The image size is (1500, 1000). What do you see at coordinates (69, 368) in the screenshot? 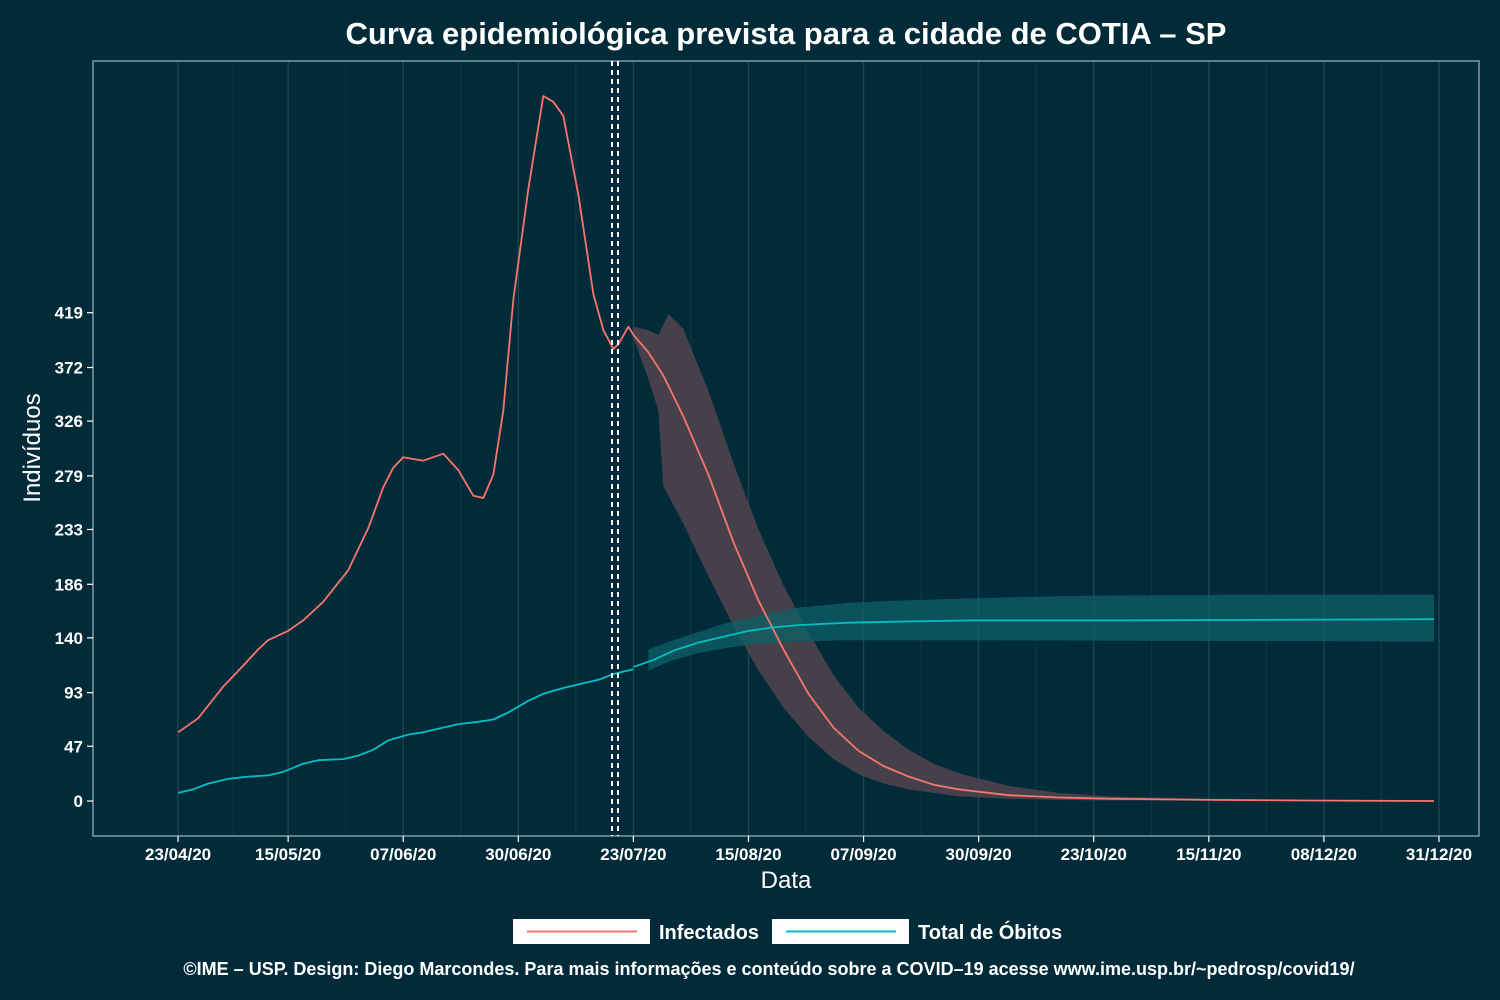
I see `y-tick-label: 372` at bounding box center [69, 368].